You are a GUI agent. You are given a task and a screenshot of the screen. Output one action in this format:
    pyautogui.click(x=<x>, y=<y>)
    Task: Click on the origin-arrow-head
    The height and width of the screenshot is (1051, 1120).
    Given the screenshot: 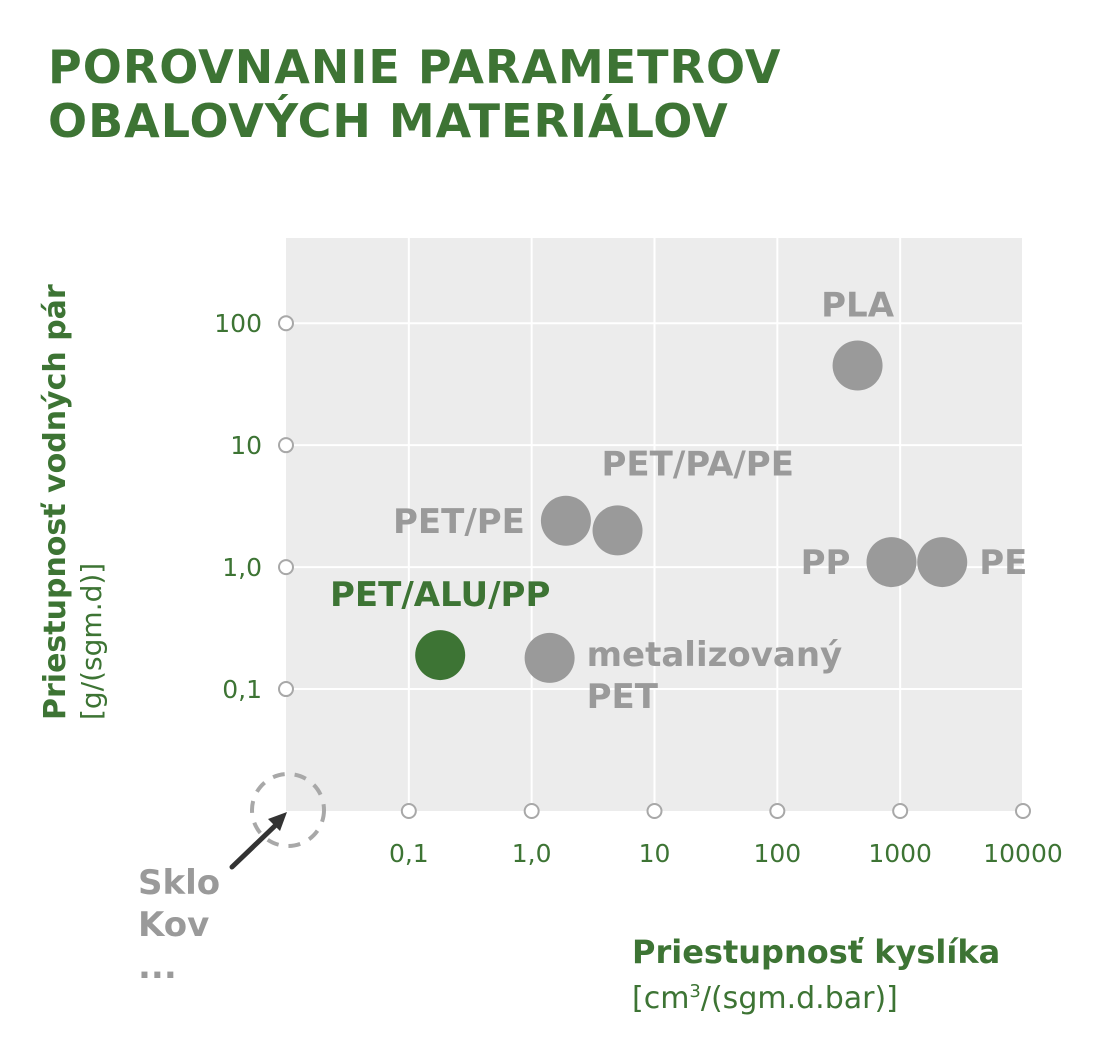 What is the action you would take?
    pyautogui.click(x=277, y=821)
    